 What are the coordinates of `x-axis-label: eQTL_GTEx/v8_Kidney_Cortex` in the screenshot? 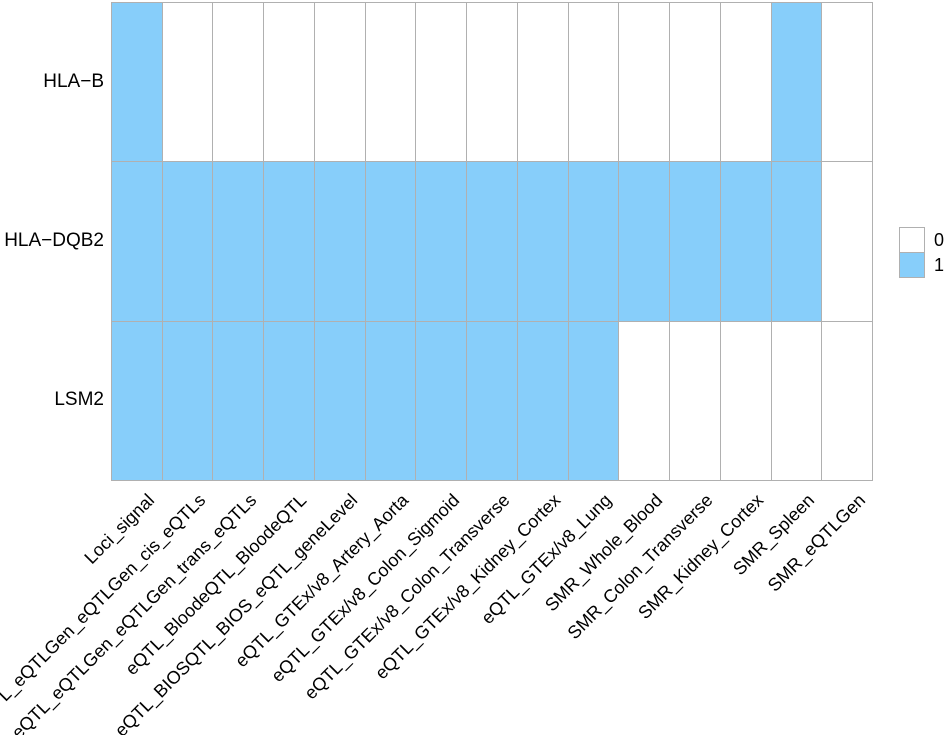 It's located at (468, 587).